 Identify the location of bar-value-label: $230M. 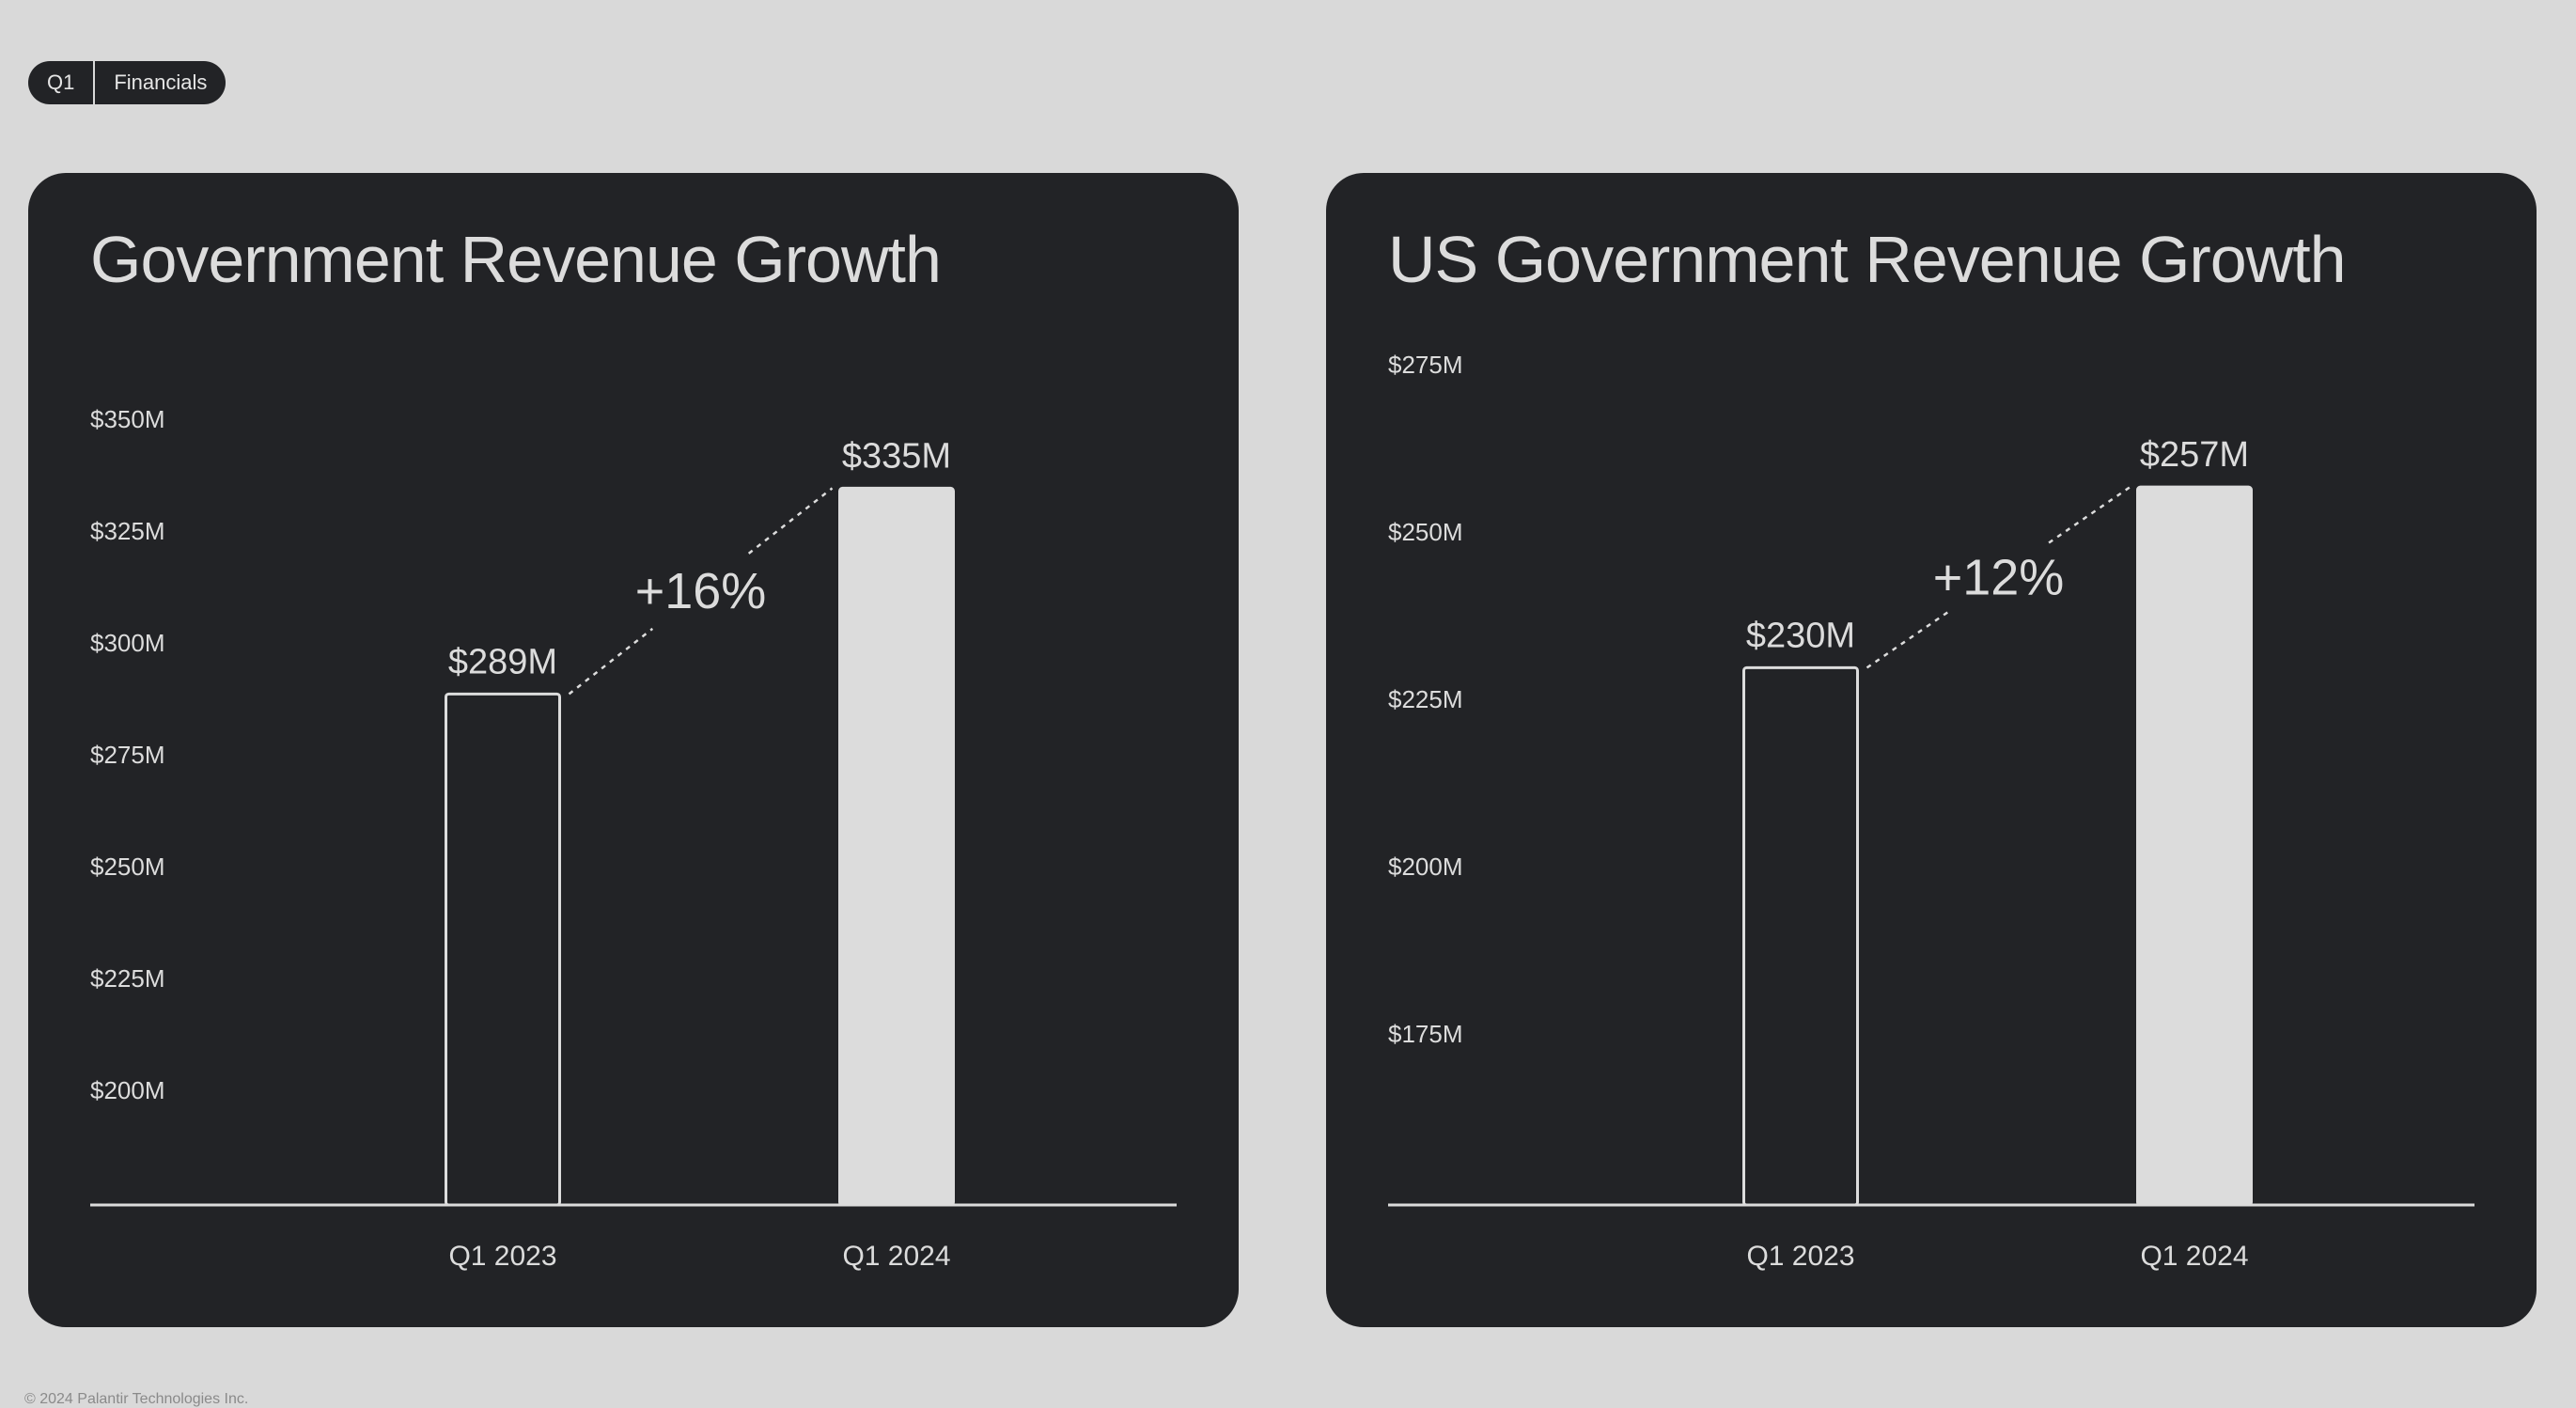
(1800, 635).